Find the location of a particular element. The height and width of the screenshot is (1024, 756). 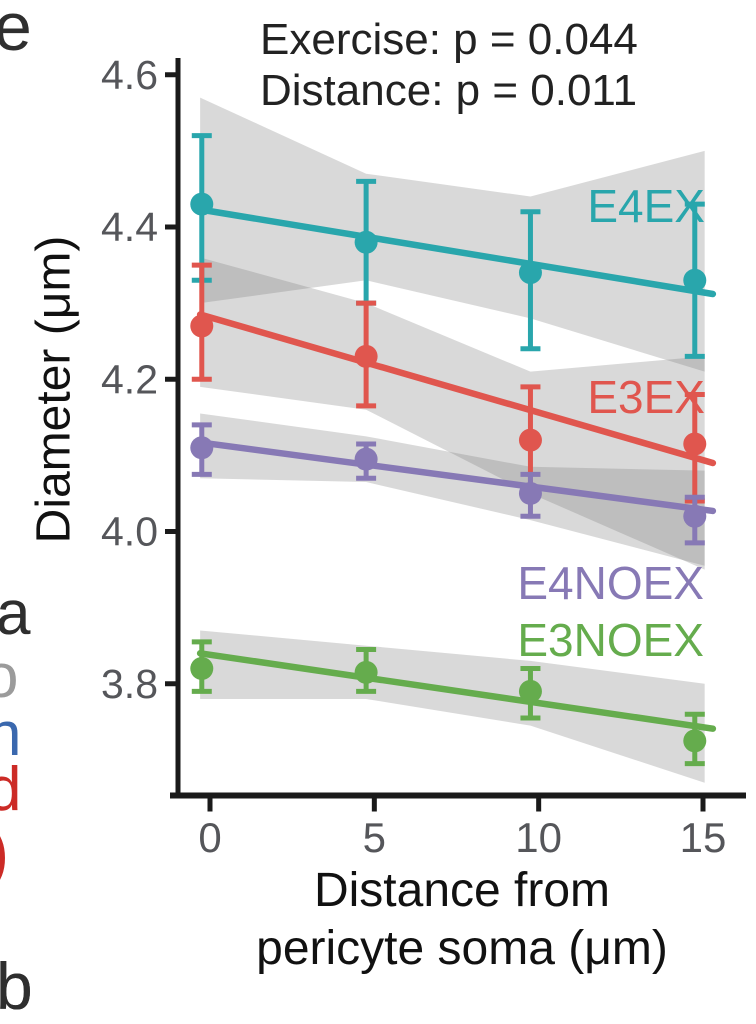

x-tick-label-0: 0 is located at coordinates (209, 837).